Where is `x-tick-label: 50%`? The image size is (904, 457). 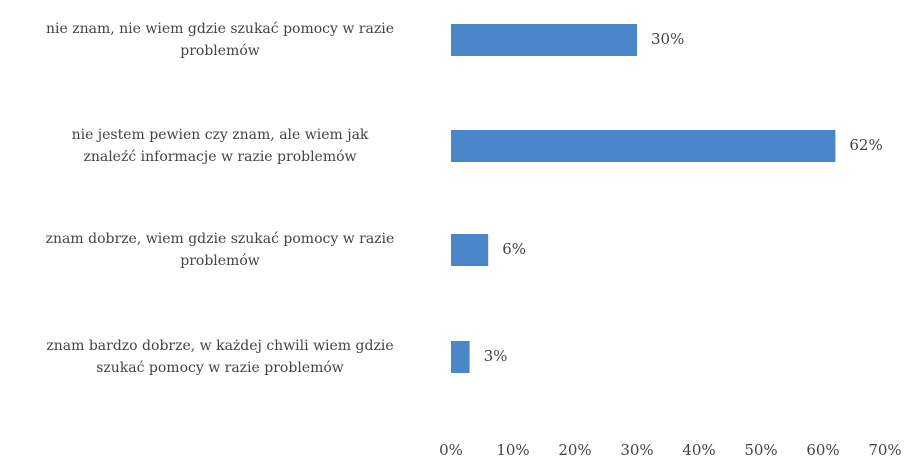 x-tick-label: 50% is located at coordinates (760, 449).